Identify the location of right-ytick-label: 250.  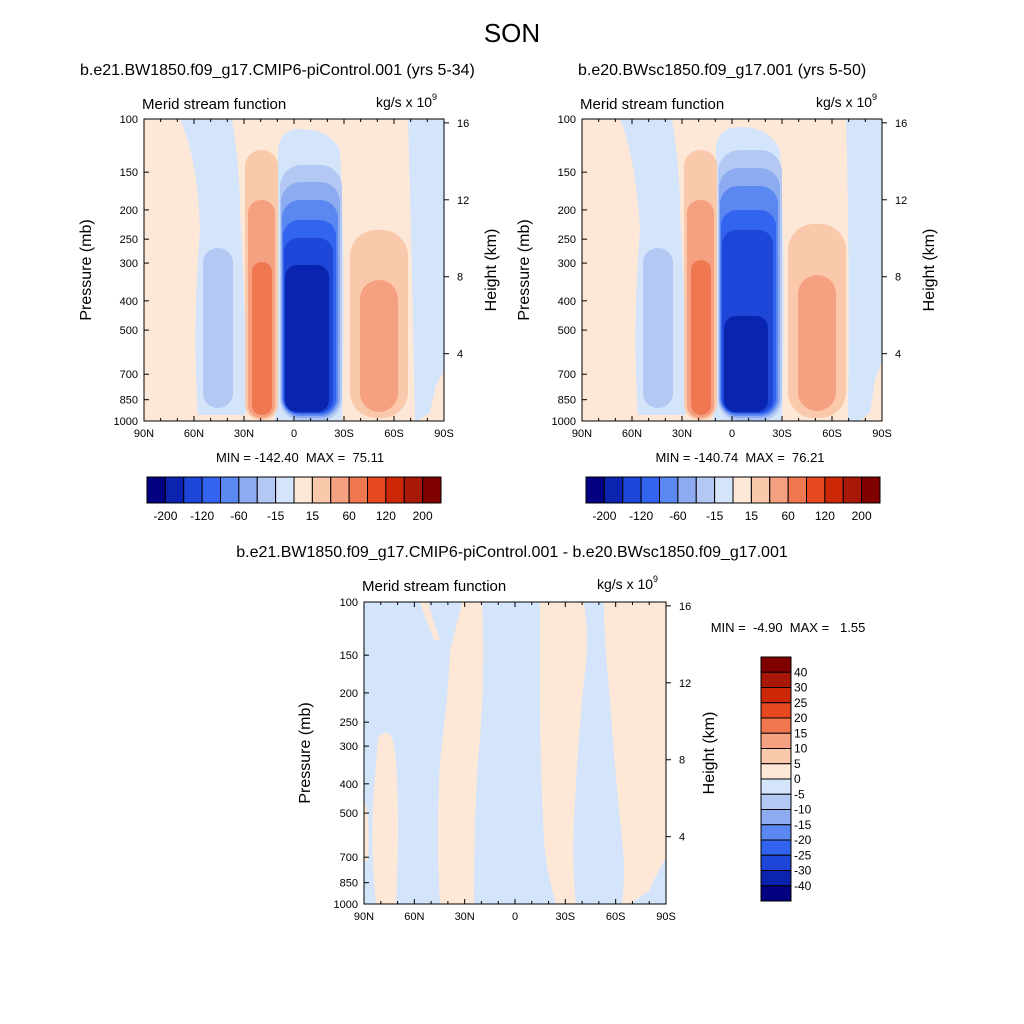
(567, 240).